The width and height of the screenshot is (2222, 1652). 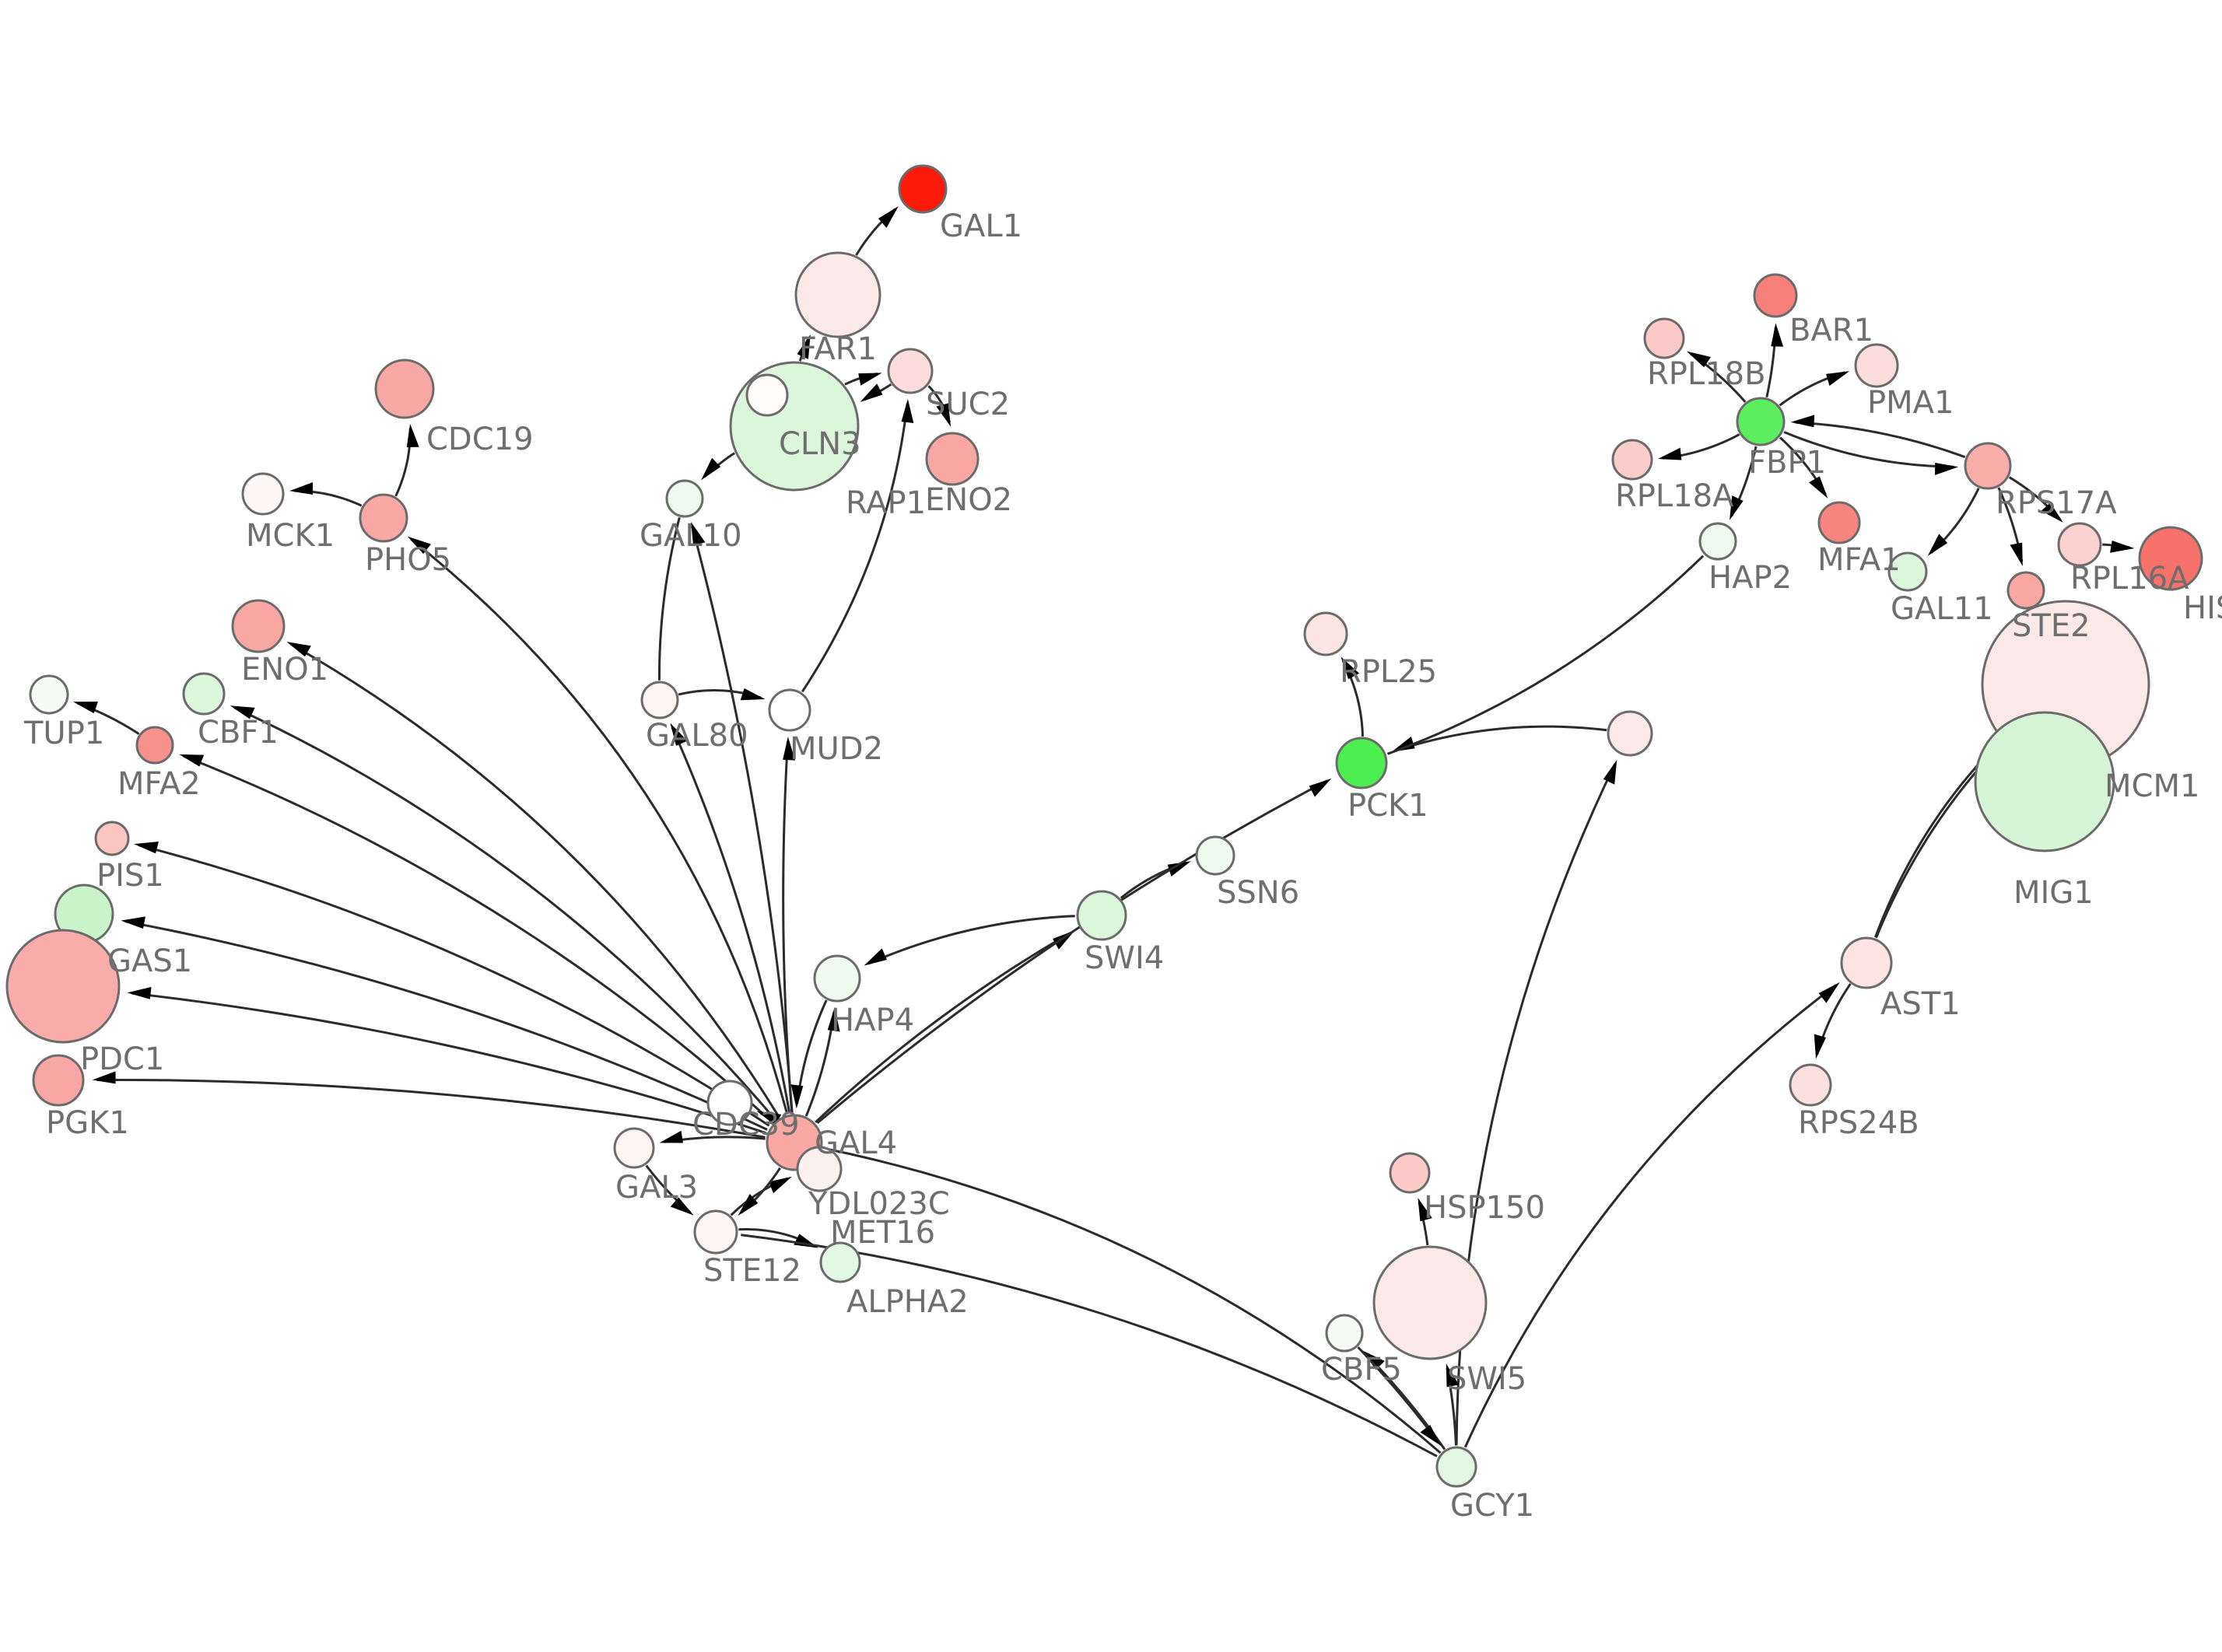 What do you see at coordinates (882, 1233) in the screenshot?
I see `node-label-met16: MET16` at bounding box center [882, 1233].